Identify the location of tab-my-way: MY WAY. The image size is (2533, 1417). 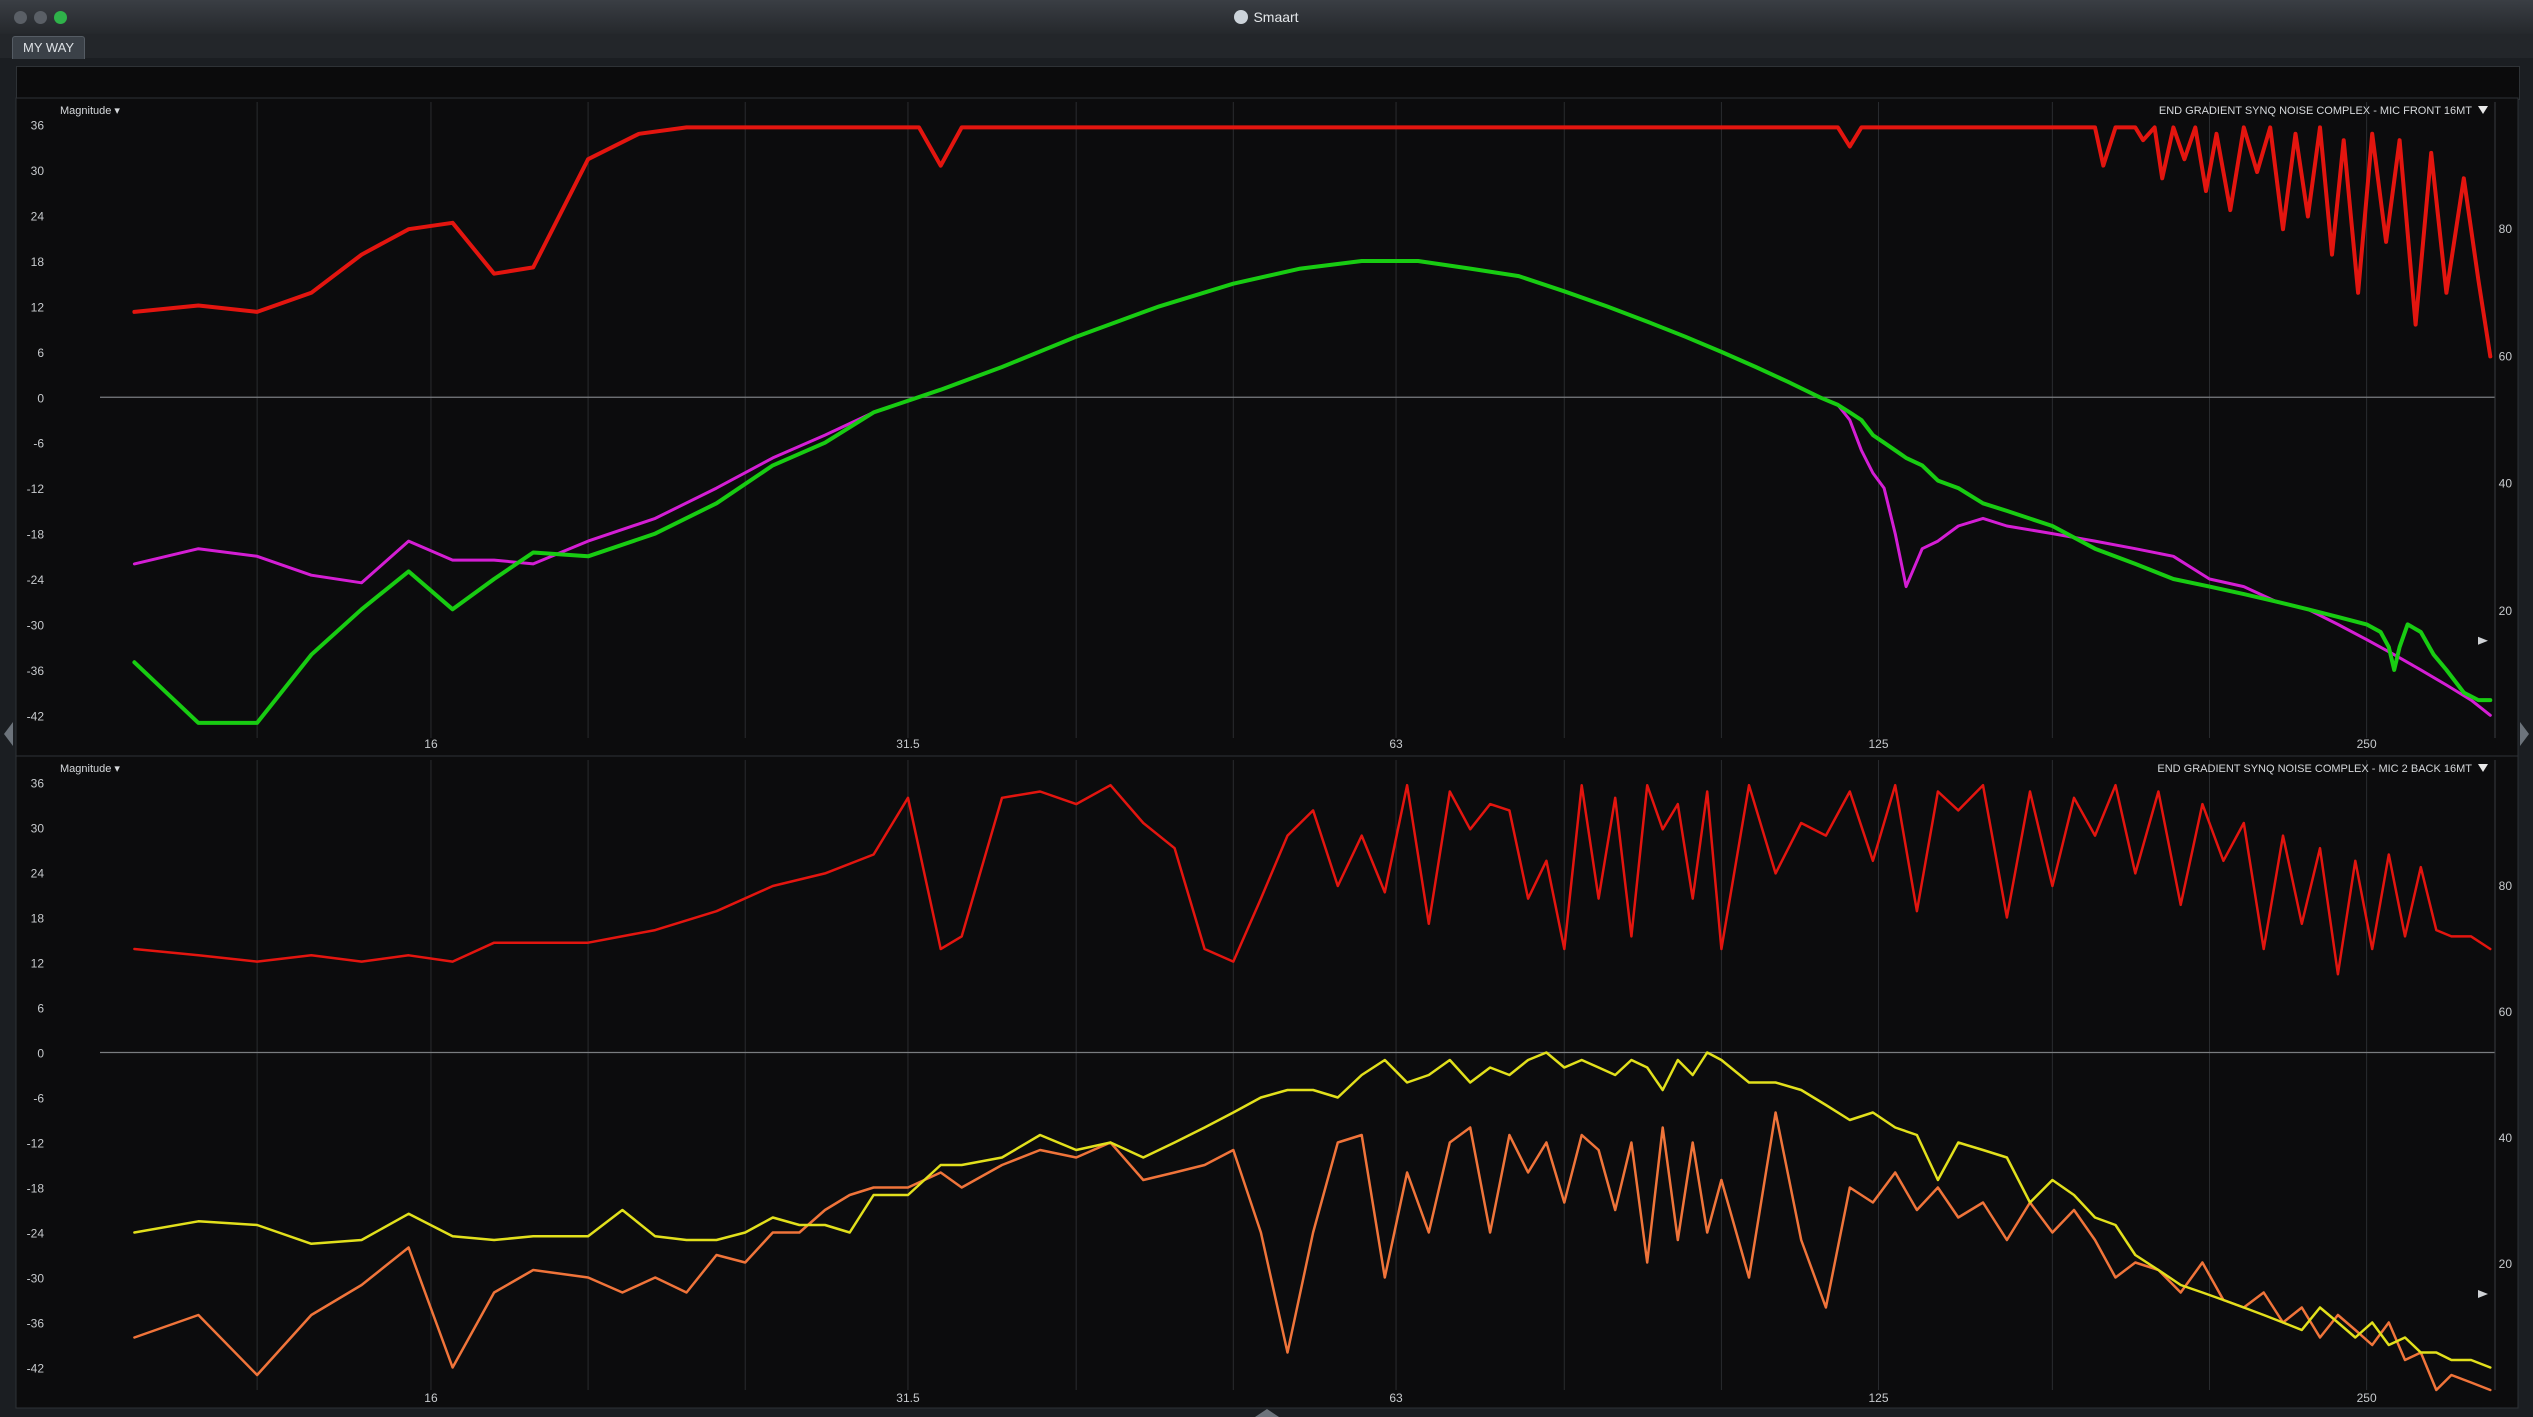
(49, 47).